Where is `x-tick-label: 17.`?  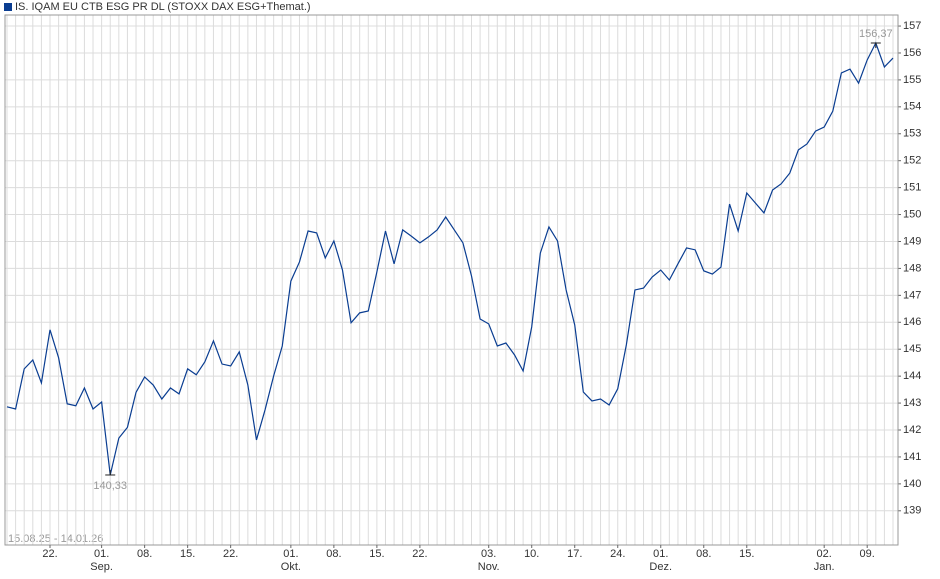
x-tick-label: 17. is located at coordinates (574, 554).